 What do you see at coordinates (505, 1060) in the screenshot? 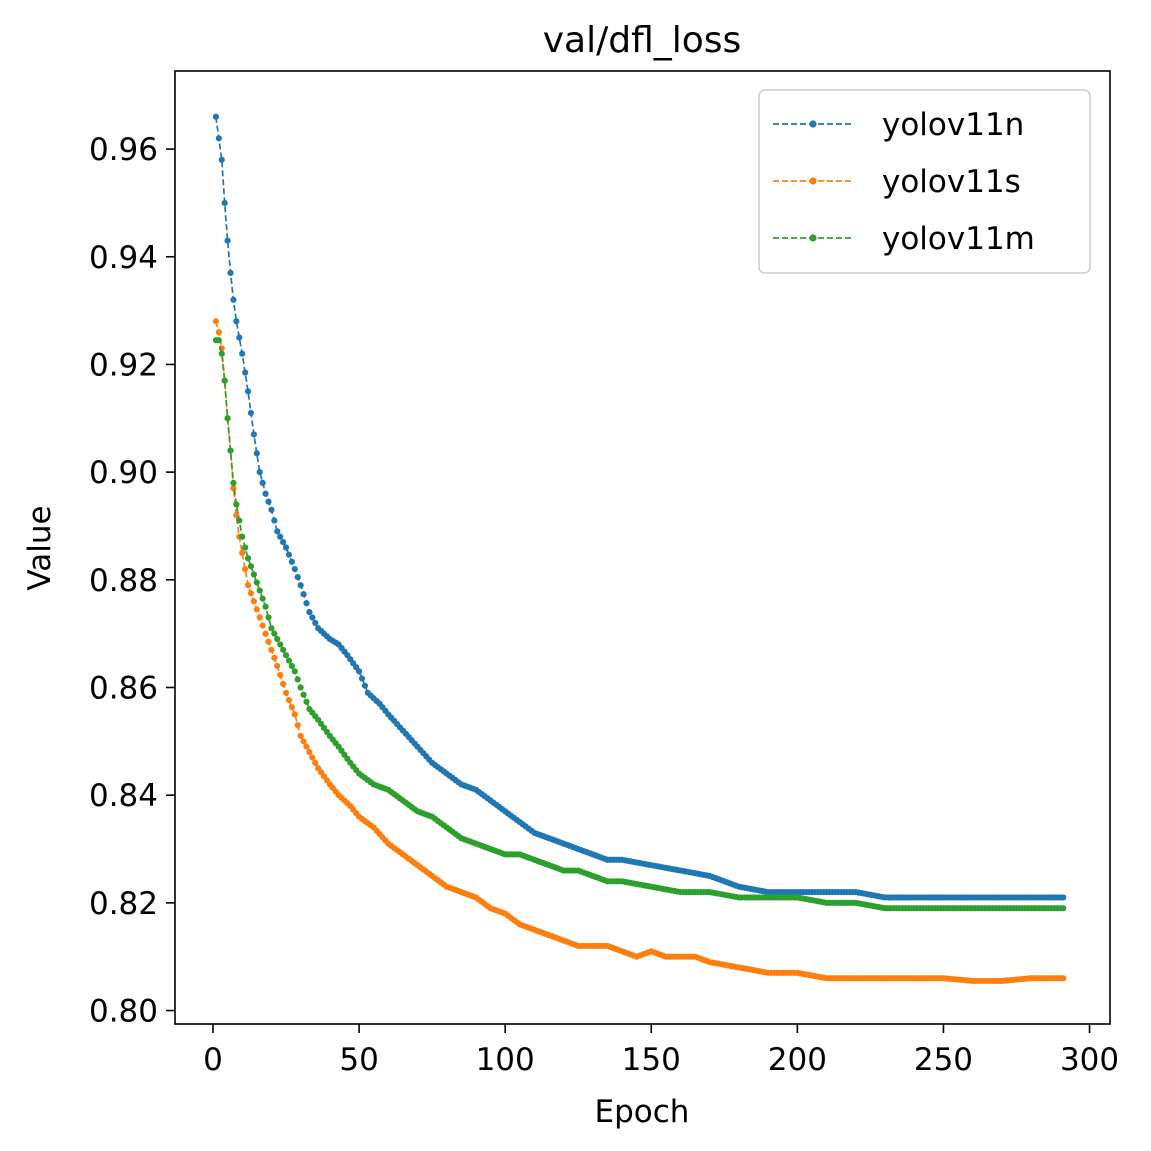
I see `x-tick-label: 100` at bounding box center [505, 1060].